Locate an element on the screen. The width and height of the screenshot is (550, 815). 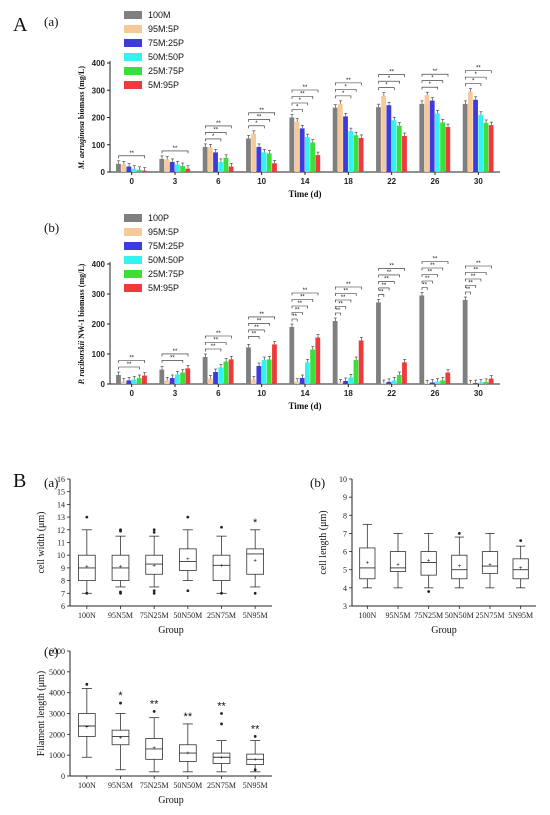
x-tick-label: 30 is located at coordinates (478, 181).